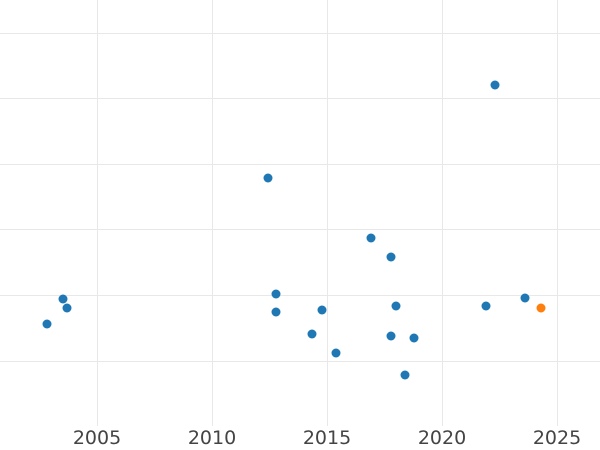  I want to click on x-axis-tick-label: 2025, so click(557, 438).